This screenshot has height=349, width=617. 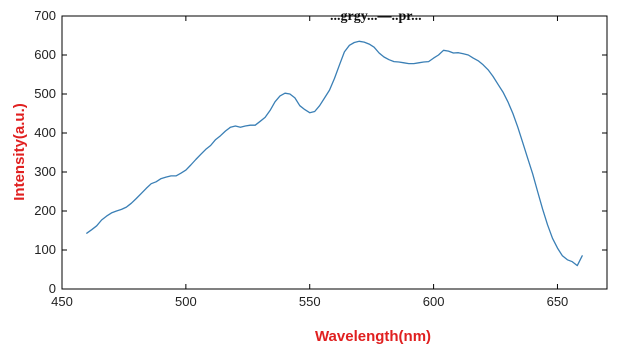 I want to click on x-axis-title: Wavelength(nm), so click(x=373, y=336).